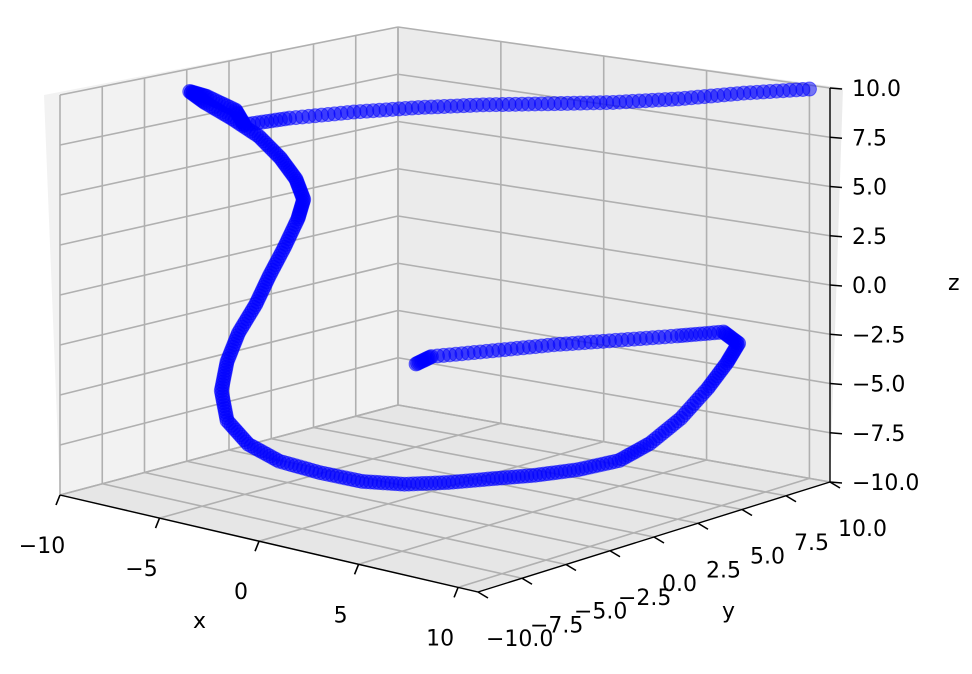 The height and width of the screenshot is (674, 972). What do you see at coordinates (440, 638) in the screenshot?
I see `x-tick-label: 10` at bounding box center [440, 638].